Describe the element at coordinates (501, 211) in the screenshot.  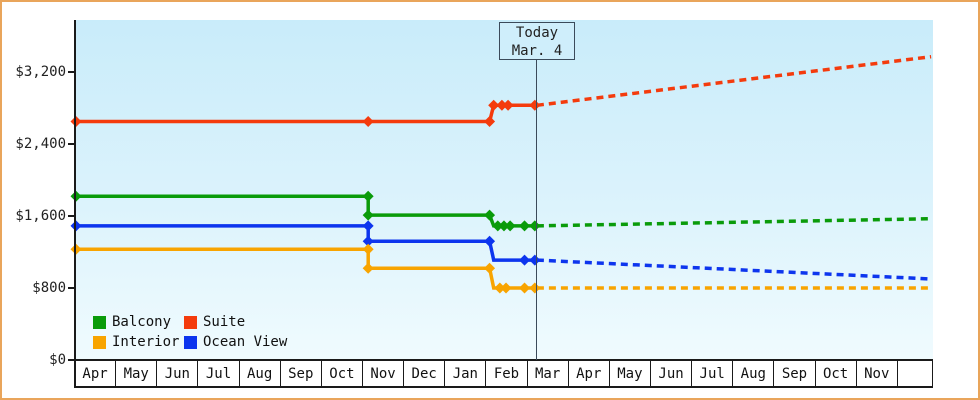
I see `series-balcony` at that location.